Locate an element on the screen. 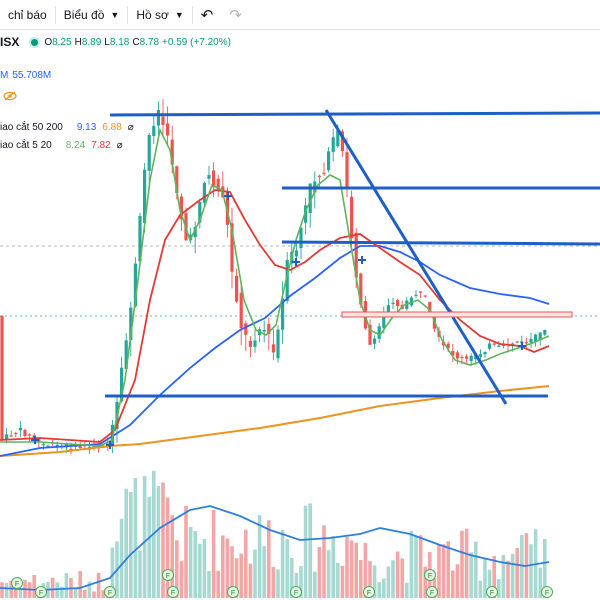 Image resolution: width=600 pixels, height=600 pixels. redo-button: ↷ is located at coordinates (235, 15).